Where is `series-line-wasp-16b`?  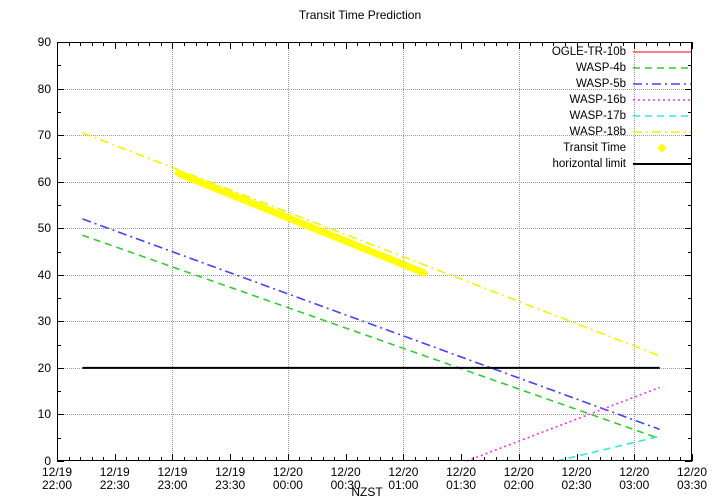 series-line-wasp-16b is located at coordinates (563, 424).